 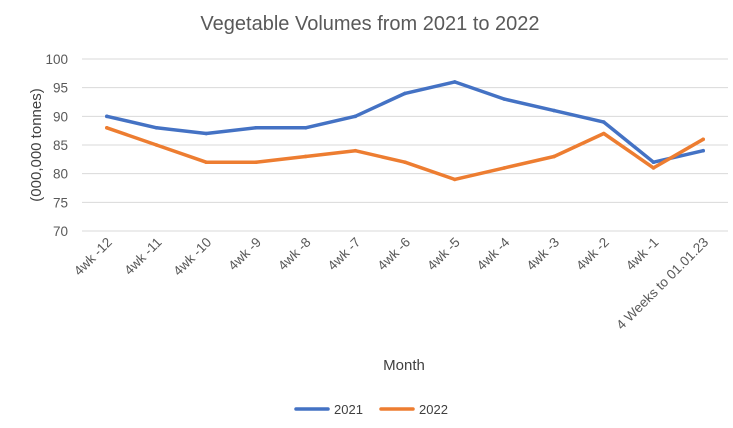 What do you see at coordinates (60, 202) in the screenshot?
I see `y-tick-label: 75` at bounding box center [60, 202].